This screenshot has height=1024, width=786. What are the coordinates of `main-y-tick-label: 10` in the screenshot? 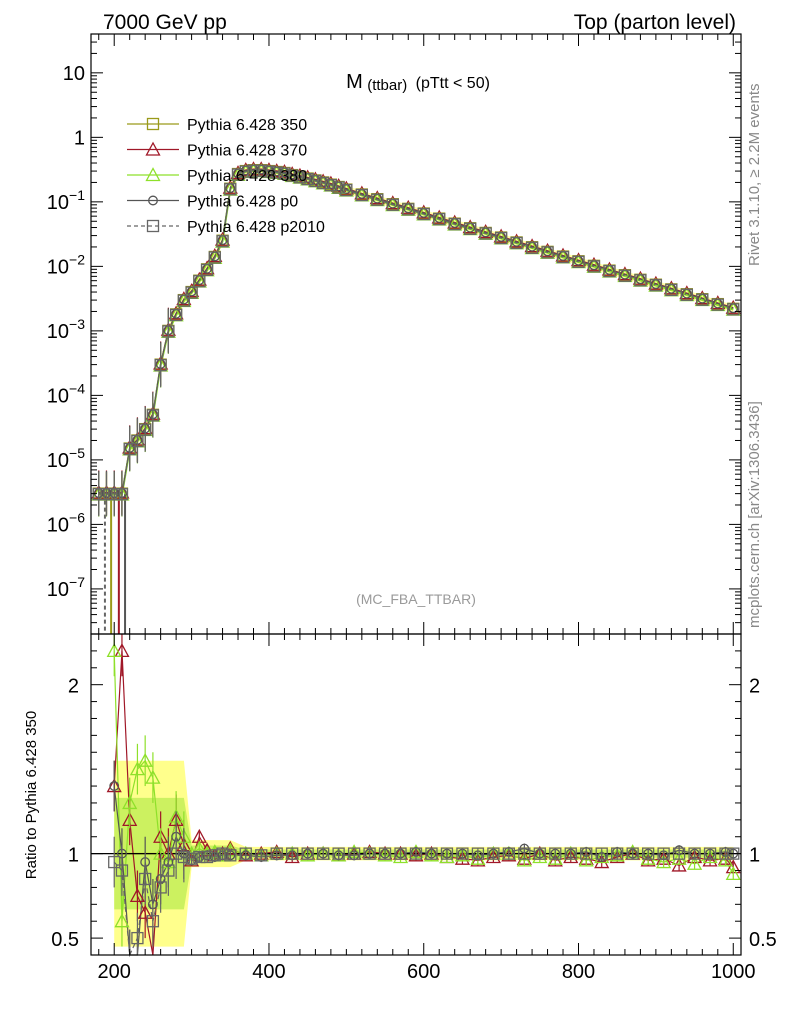 It's located at (74, 74).